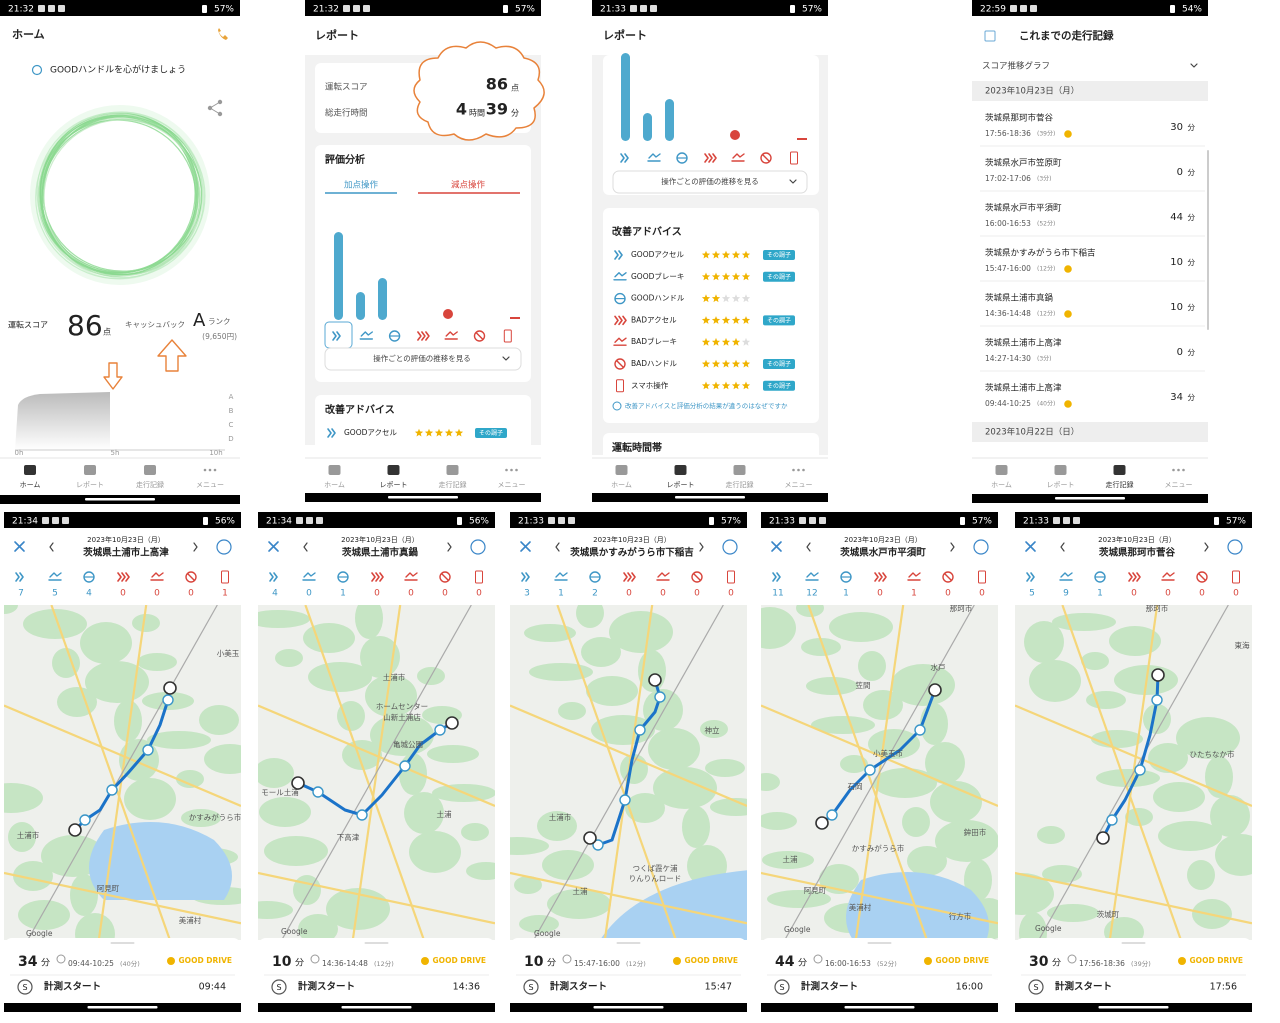  I want to click on help-link: 改善アドバイスと評価分析の結果が違うのはなぜですか, so click(706, 405).